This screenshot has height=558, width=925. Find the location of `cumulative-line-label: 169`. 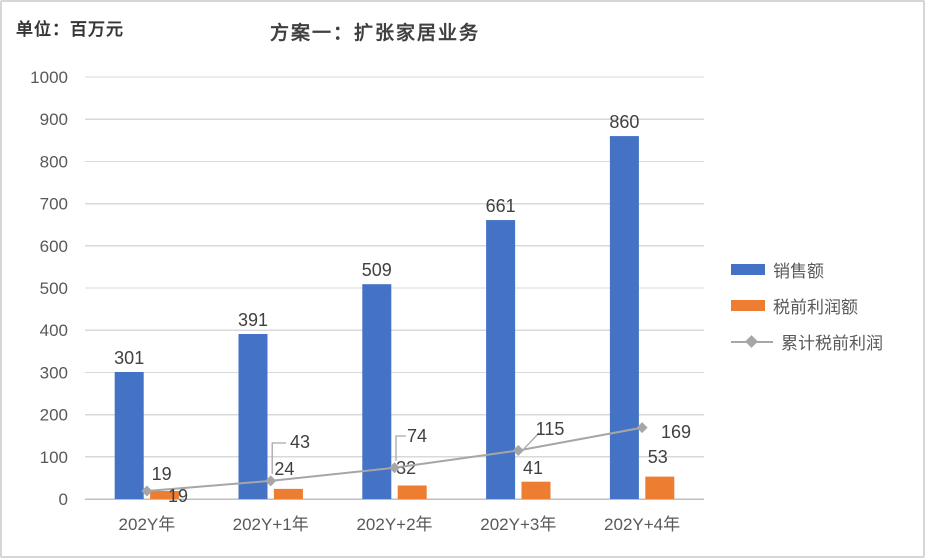

cumulative-line-label: 169 is located at coordinates (676, 432).